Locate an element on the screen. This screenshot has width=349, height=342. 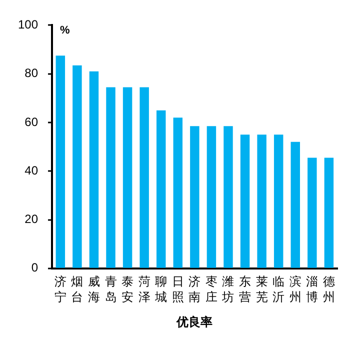
x-tick-label: 菏泽 is located at coordinates (144, 289).